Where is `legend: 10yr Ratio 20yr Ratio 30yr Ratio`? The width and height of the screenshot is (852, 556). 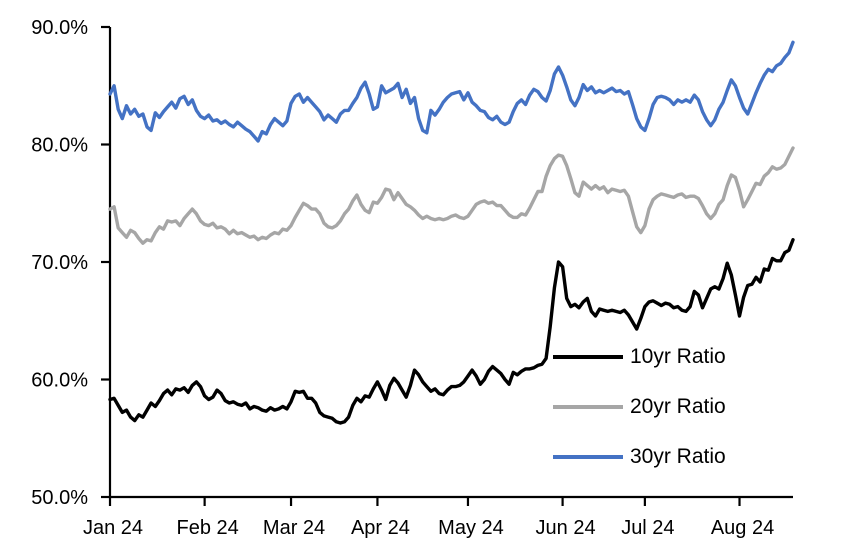 legend: 10yr Ratio 20yr Ratio 30yr Ratio is located at coordinates (639, 407).